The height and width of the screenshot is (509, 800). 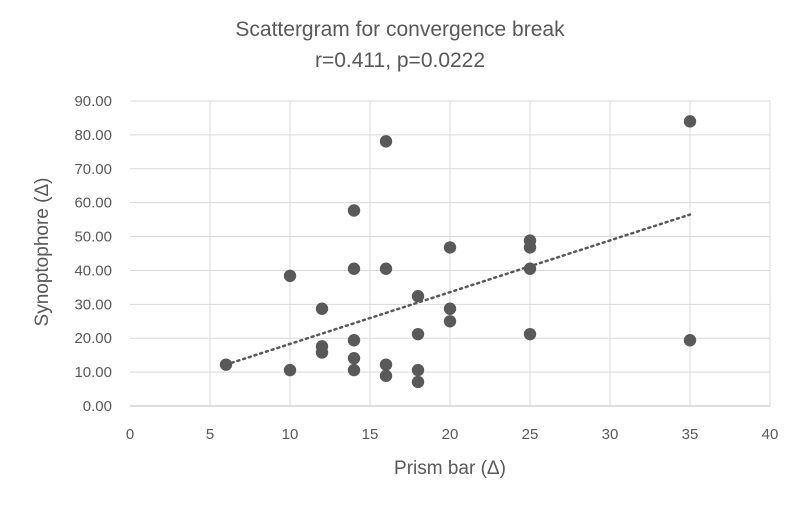 What do you see at coordinates (690, 434) in the screenshot?
I see `x-tick-label: 35` at bounding box center [690, 434].